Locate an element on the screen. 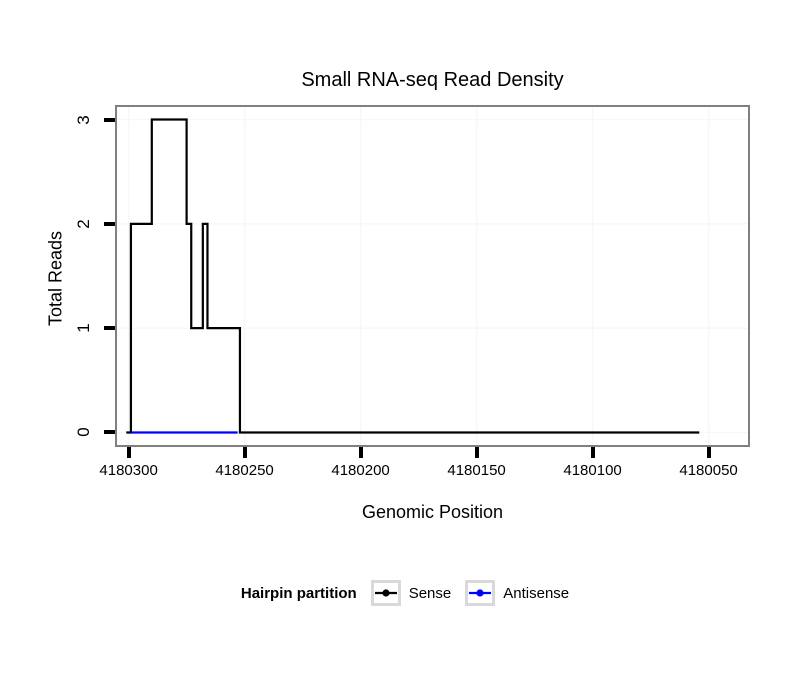 The image size is (810, 690). chart-title: Small RNA-seq Read Density is located at coordinates (432, 80).